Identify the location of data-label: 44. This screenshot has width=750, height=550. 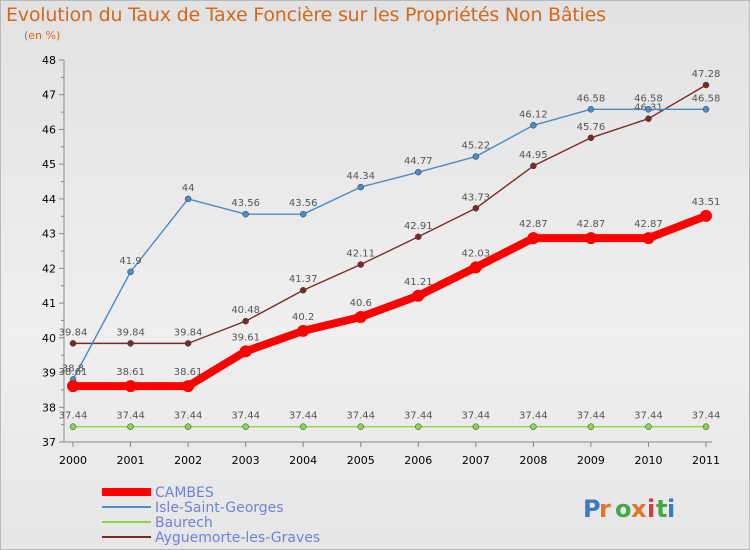
(188, 188).